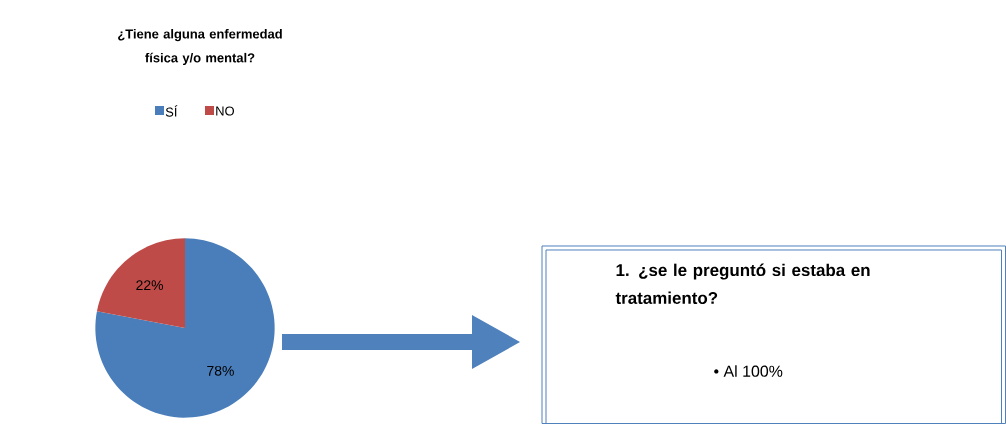 The width and height of the screenshot is (1006, 424). I want to click on text: • Al 100%, so click(748, 371).